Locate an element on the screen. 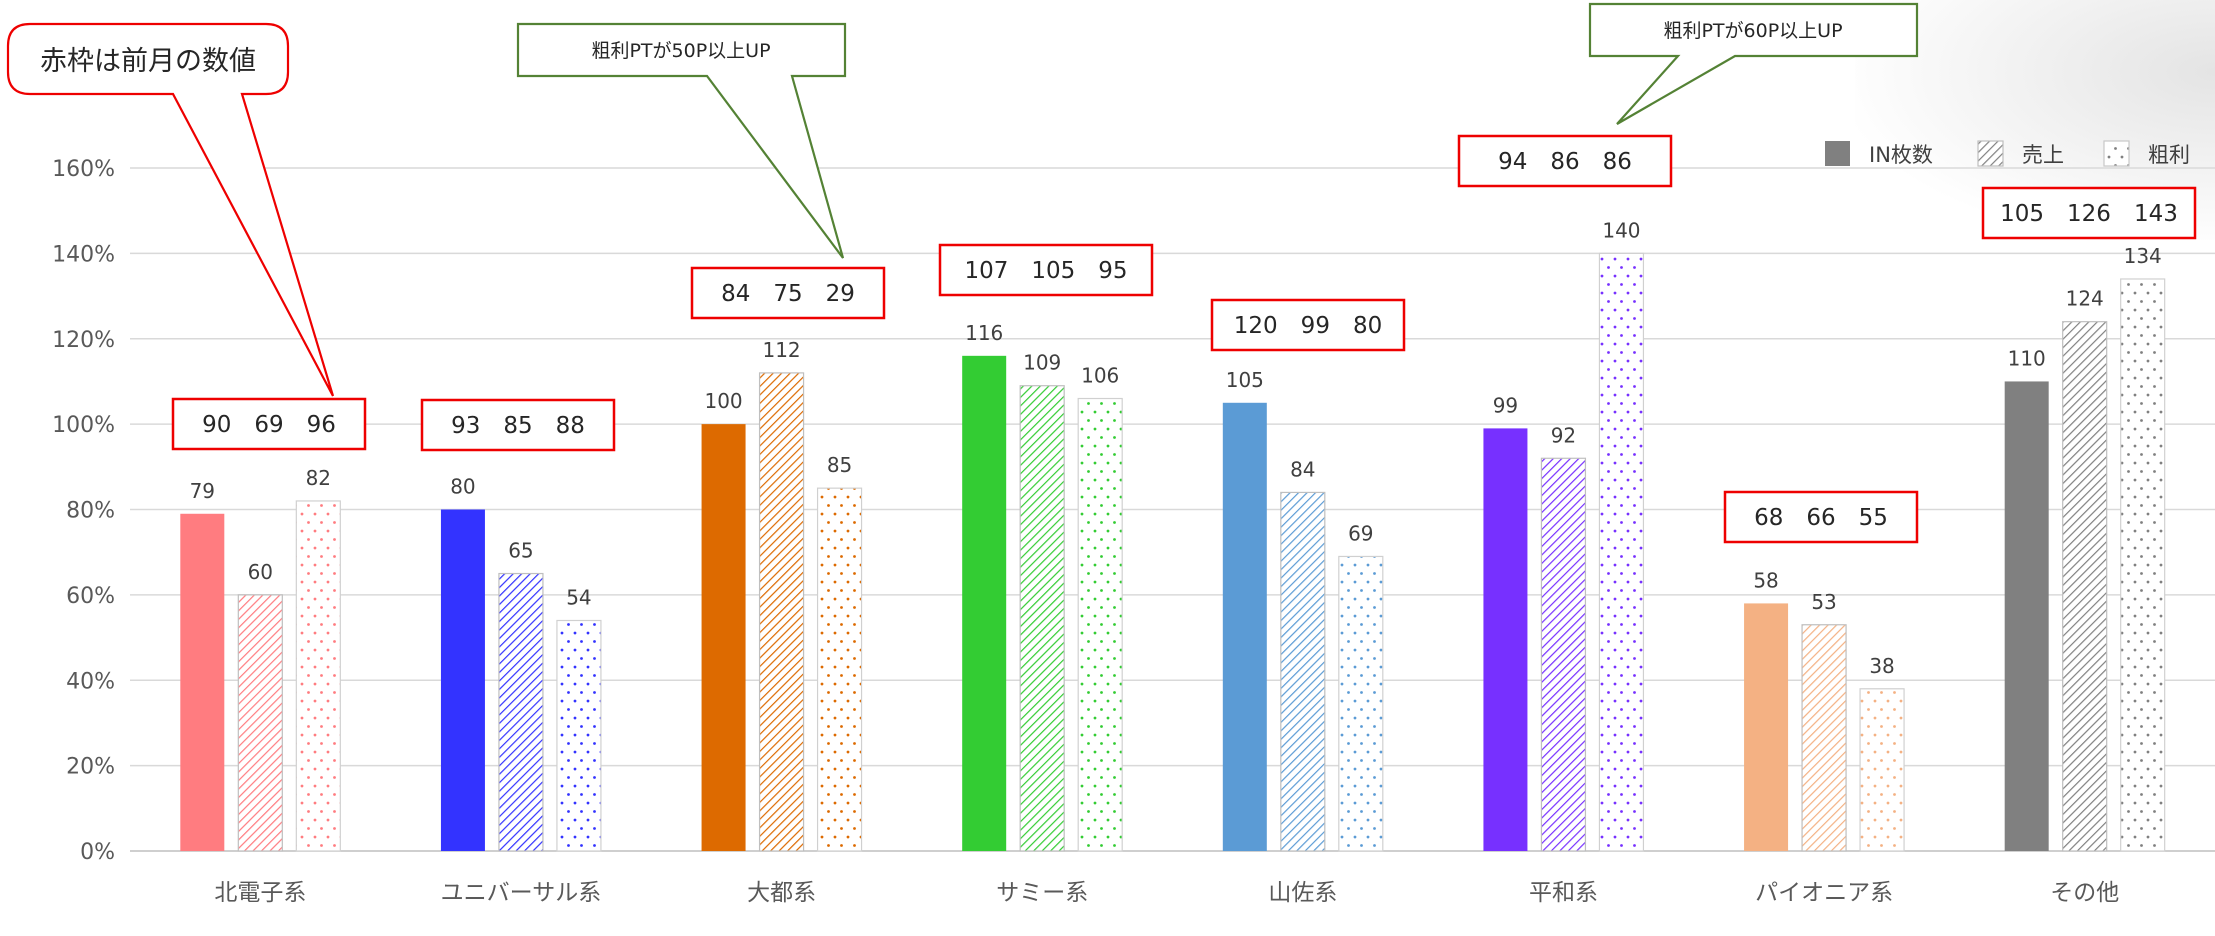  previous-month-box: 84 75 29 is located at coordinates (788, 293).